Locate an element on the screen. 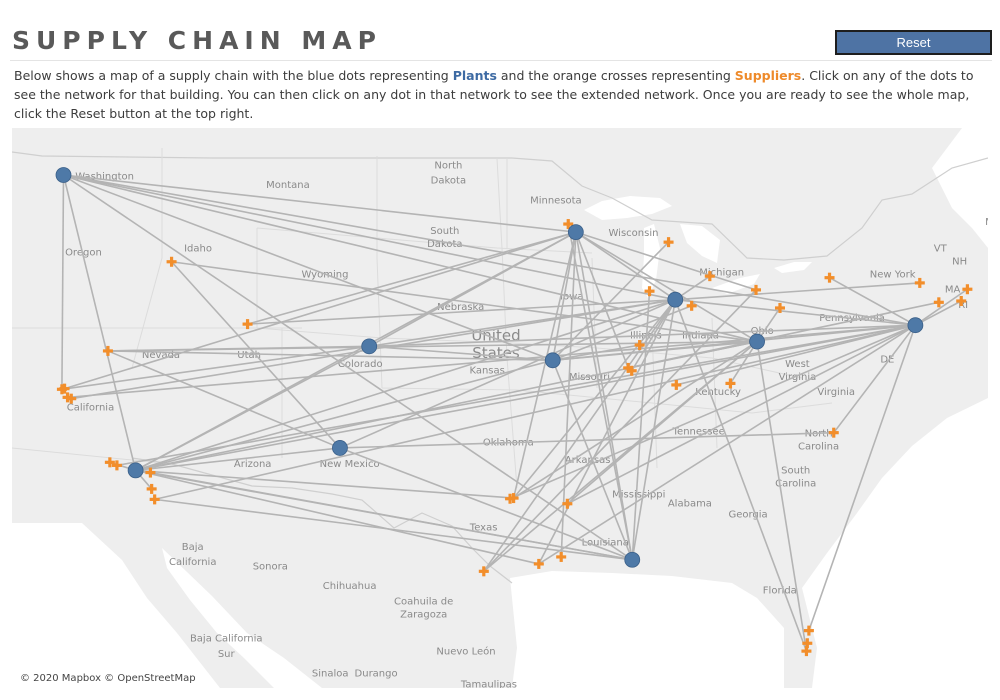  map-label-south-carolina-2: Carolina is located at coordinates (795, 484).